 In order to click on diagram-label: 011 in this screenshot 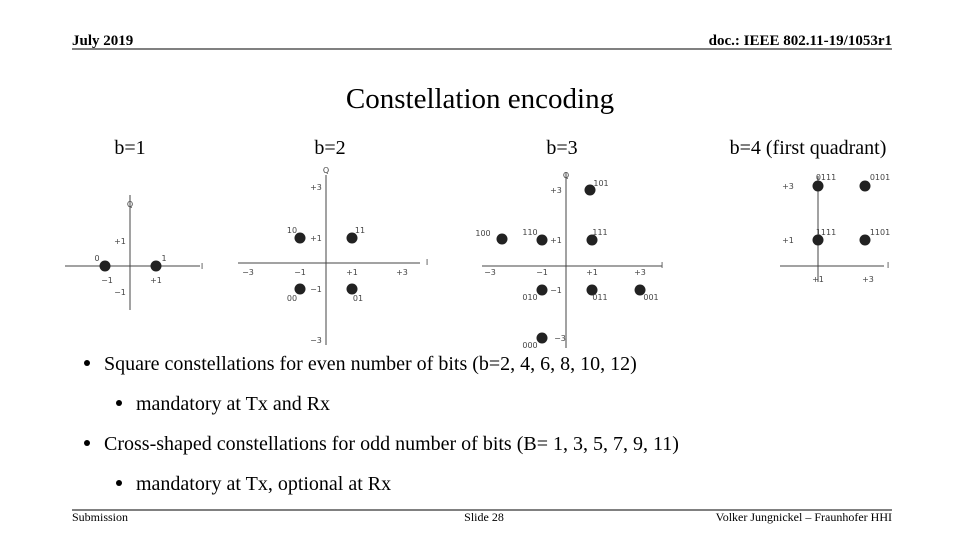, I will do `click(599, 297)`.